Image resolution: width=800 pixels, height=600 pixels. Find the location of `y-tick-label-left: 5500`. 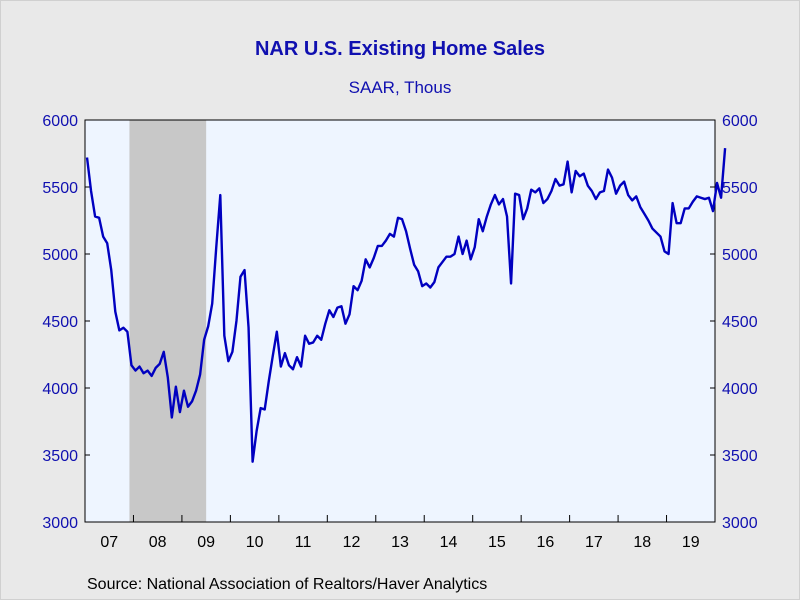

y-tick-label-left: 5500 is located at coordinates (60, 188).